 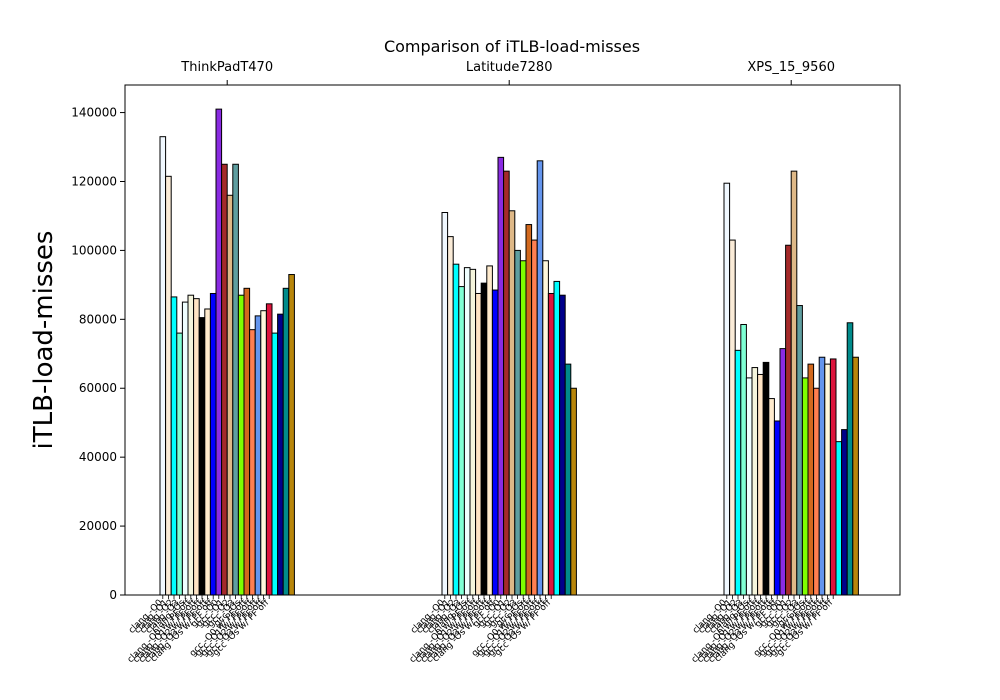 What do you see at coordinates (113, 595) in the screenshot?
I see `y-tick-label: 0` at bounding box center [113, 595].